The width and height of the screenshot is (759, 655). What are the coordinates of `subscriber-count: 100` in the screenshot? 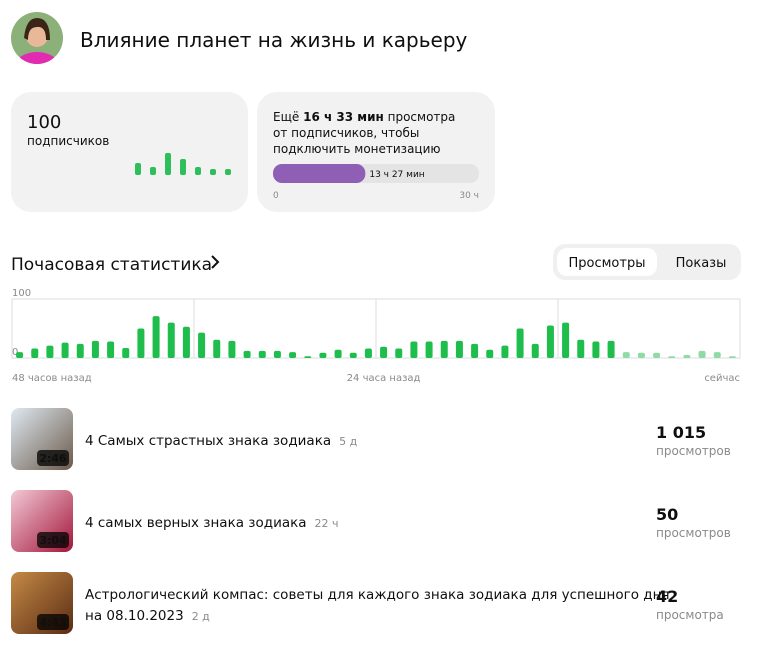 It's located at (44, 122).